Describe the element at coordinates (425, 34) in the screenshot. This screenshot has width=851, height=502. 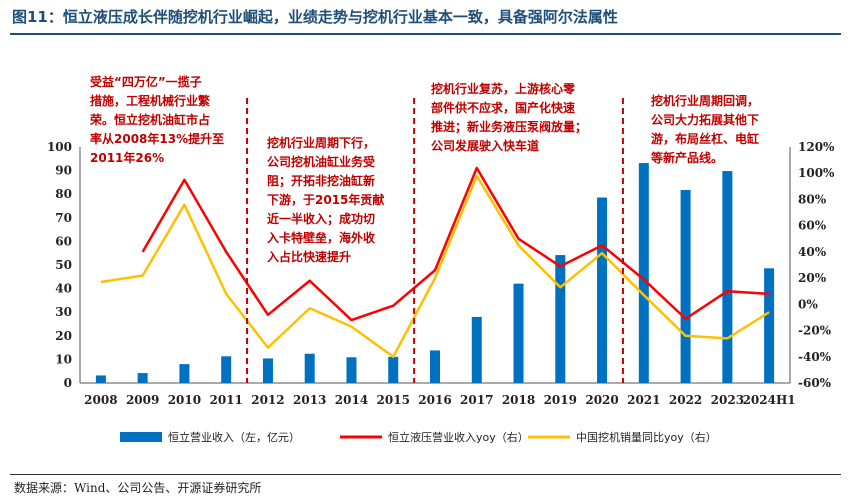
I see `title-underline` at that location.